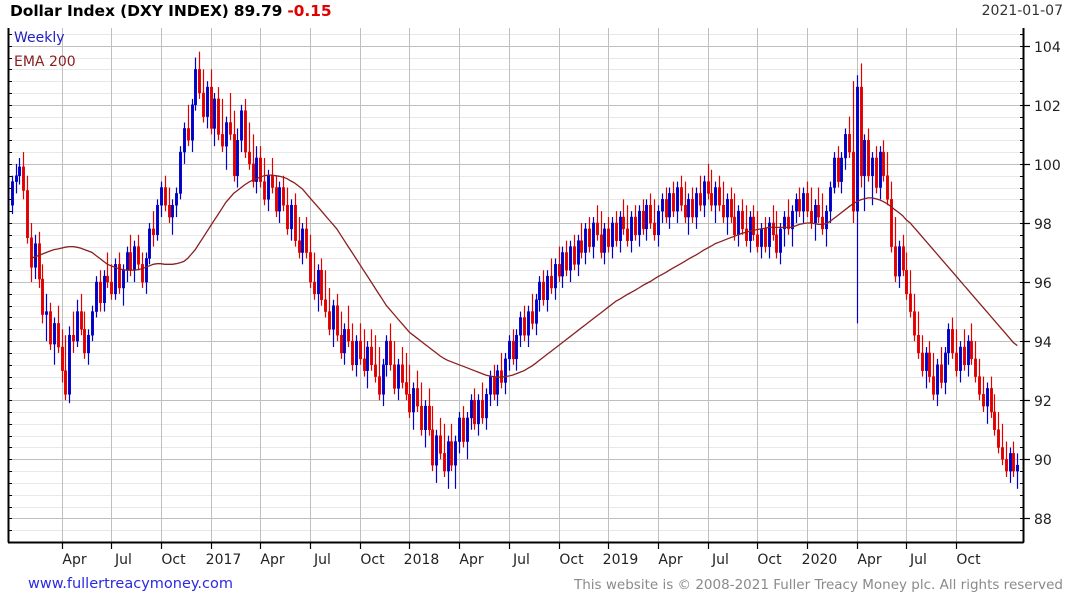  I want to click on chart-legend: Weekly EMA 200, so click(45, 50).